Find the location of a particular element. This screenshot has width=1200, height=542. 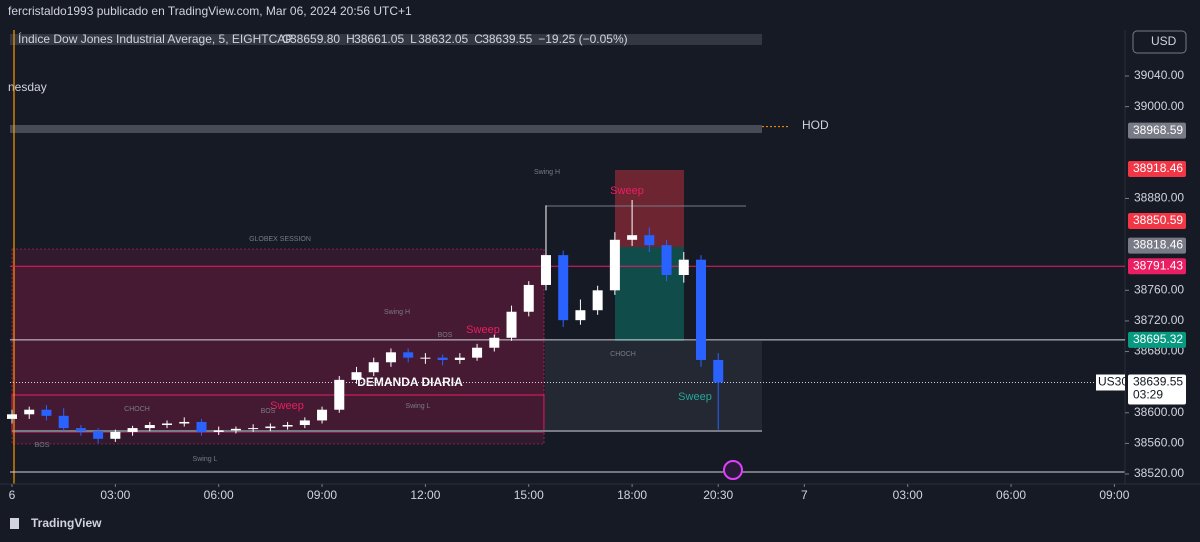

ohlc-value: 38661.05 is located at coordinates (379, 39).